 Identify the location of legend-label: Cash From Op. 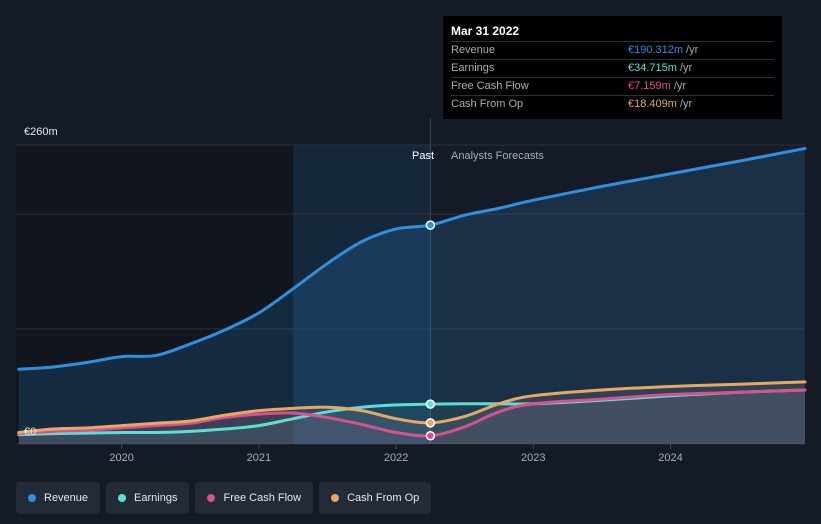
(383, 498).